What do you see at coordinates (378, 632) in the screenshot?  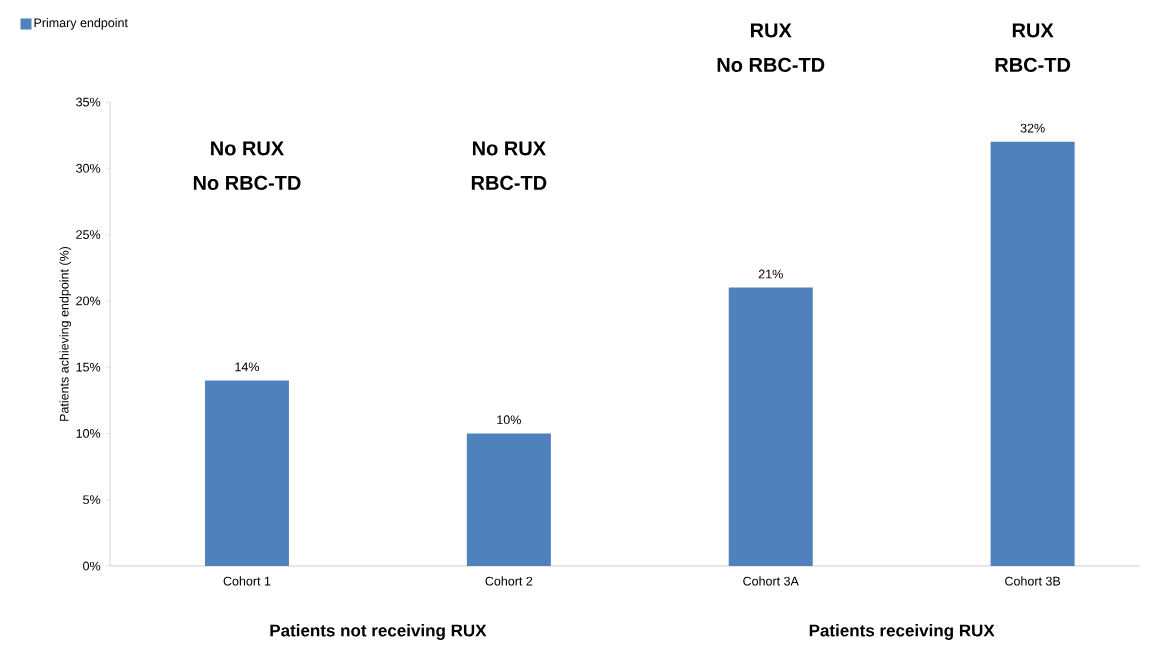 I see `text: Patients not receiving RUX` at bounding box center [378, 632].